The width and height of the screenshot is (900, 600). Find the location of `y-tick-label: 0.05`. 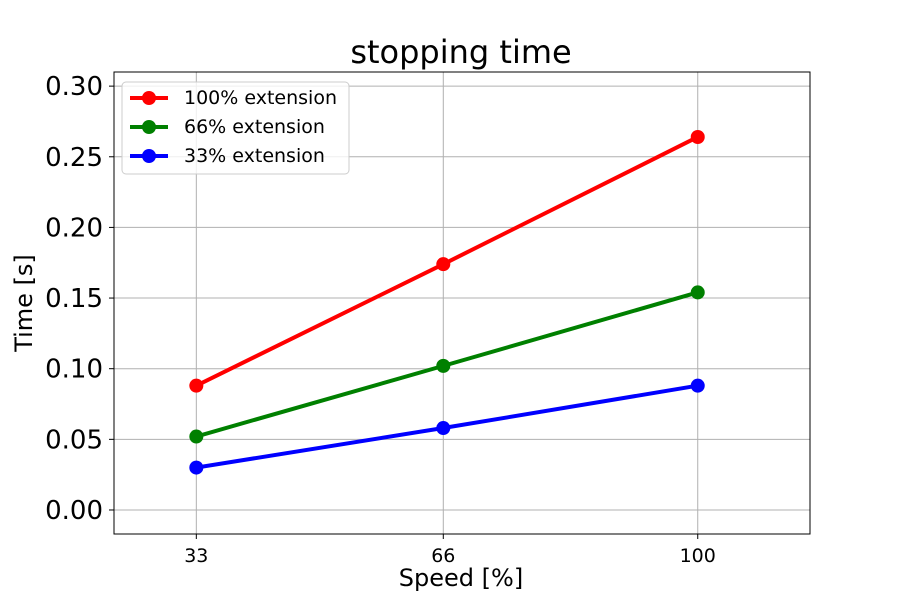

y-tick-label: 0.05 is located at coordinates (74, 440).